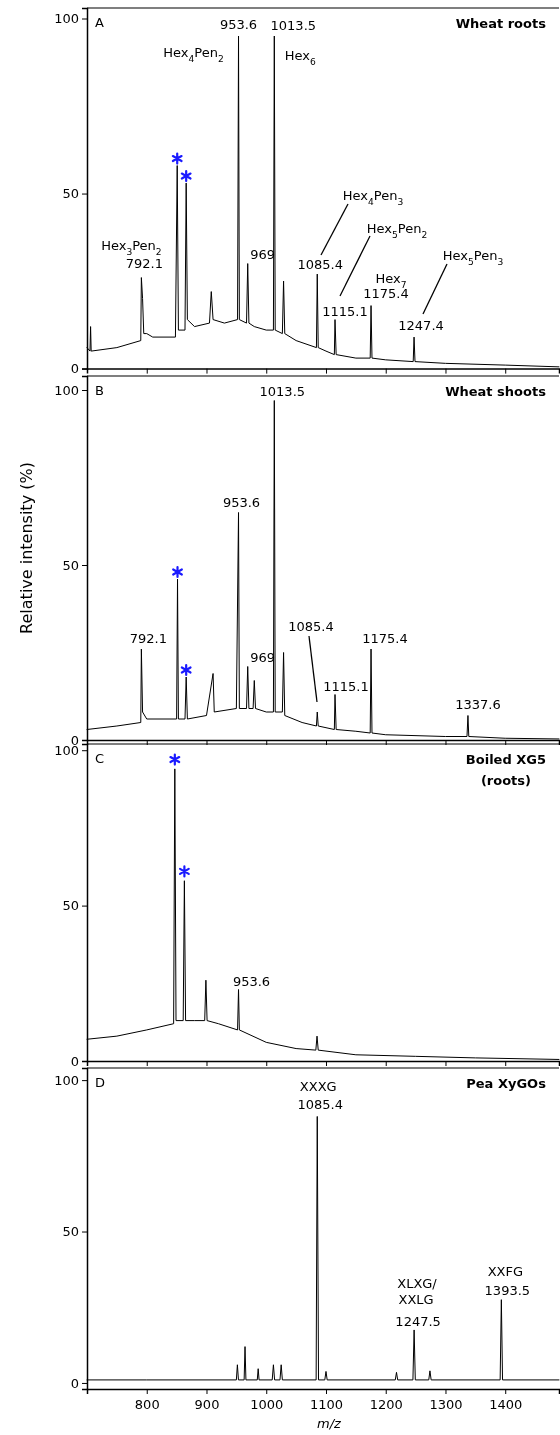 The image size is (560, 1435). I want to click on x-tick-label: 1300, so click(446, 1404).